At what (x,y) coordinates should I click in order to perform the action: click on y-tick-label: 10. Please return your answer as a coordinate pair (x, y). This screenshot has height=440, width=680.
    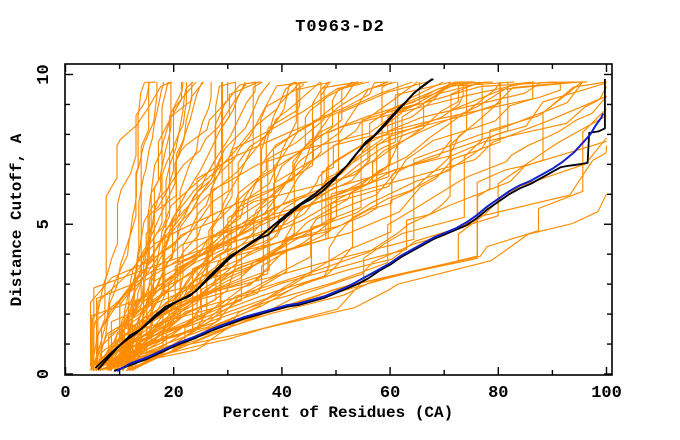
    Looking at the image, I should click on (44, 74).